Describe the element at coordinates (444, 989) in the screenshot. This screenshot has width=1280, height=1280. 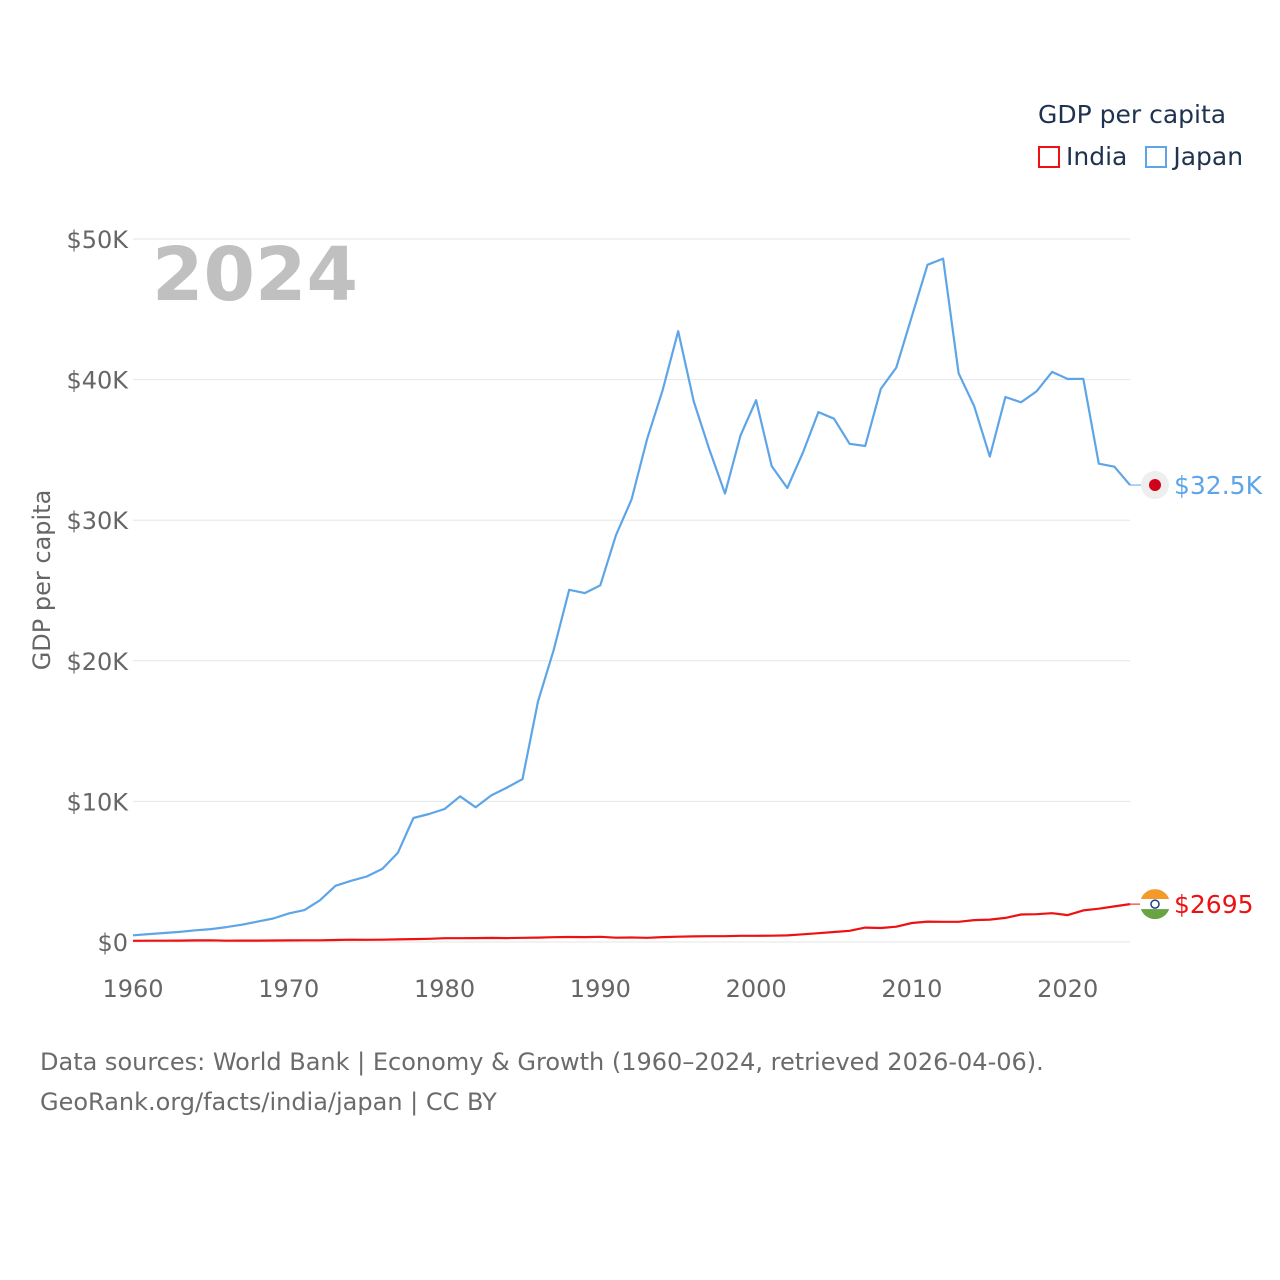
I see `x-tick-label: 1980` at that location.